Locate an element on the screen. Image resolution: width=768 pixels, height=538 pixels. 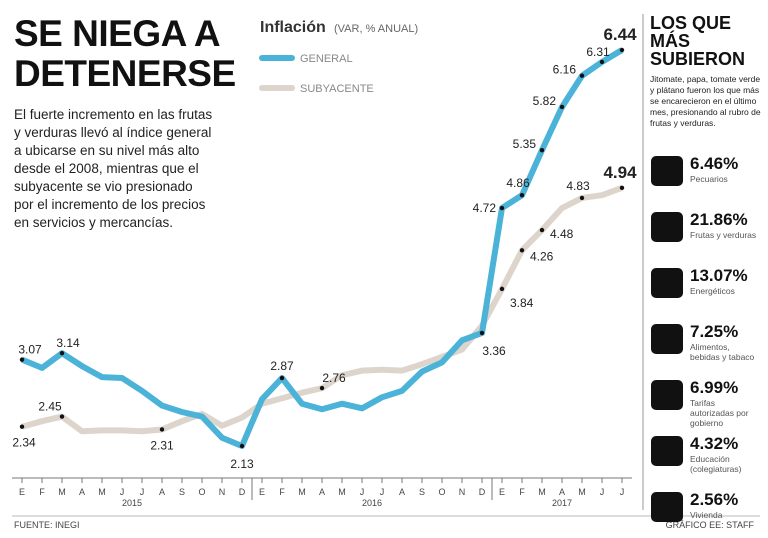
category-label: Alimentos, bebidas y tabaco is located at coordinates (722, 352).